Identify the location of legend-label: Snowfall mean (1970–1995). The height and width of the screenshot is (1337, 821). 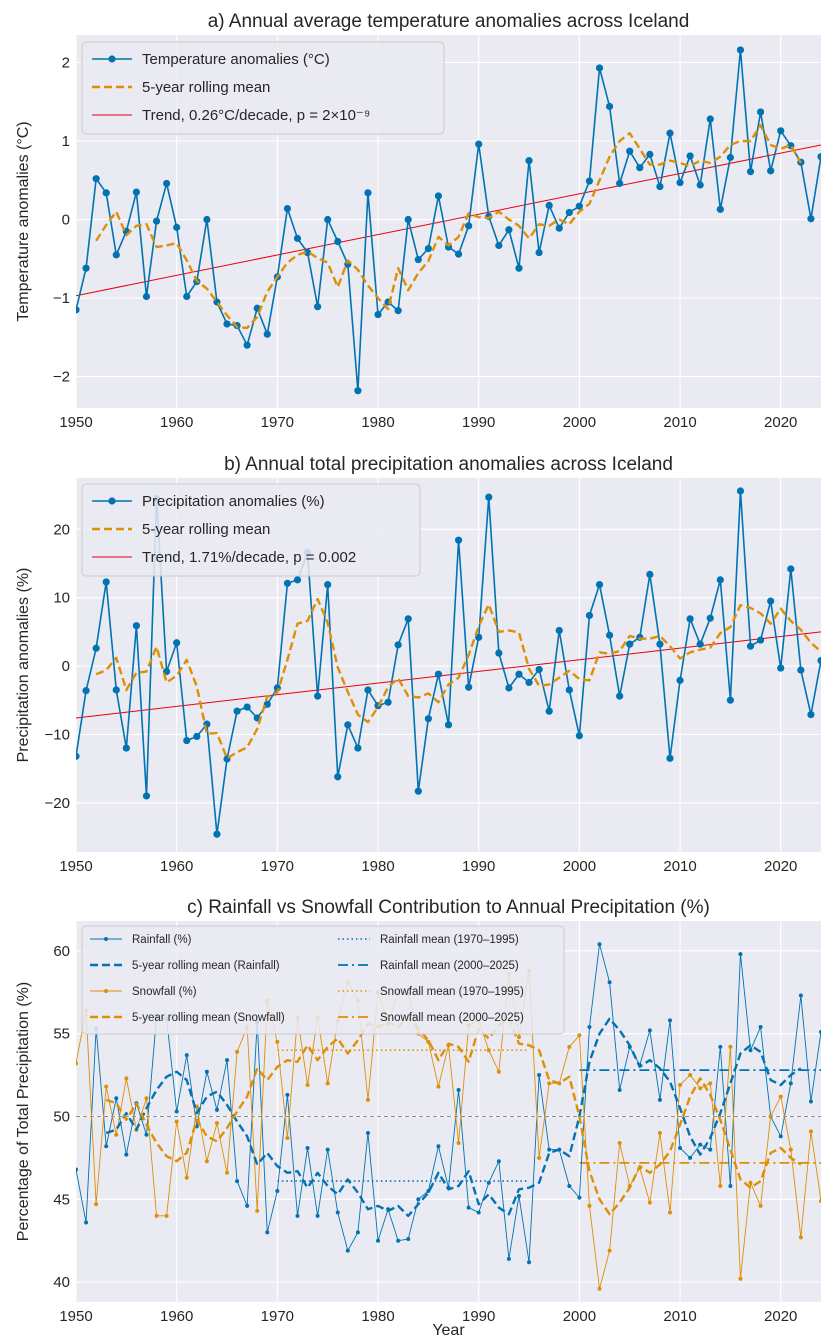
(452, 992).